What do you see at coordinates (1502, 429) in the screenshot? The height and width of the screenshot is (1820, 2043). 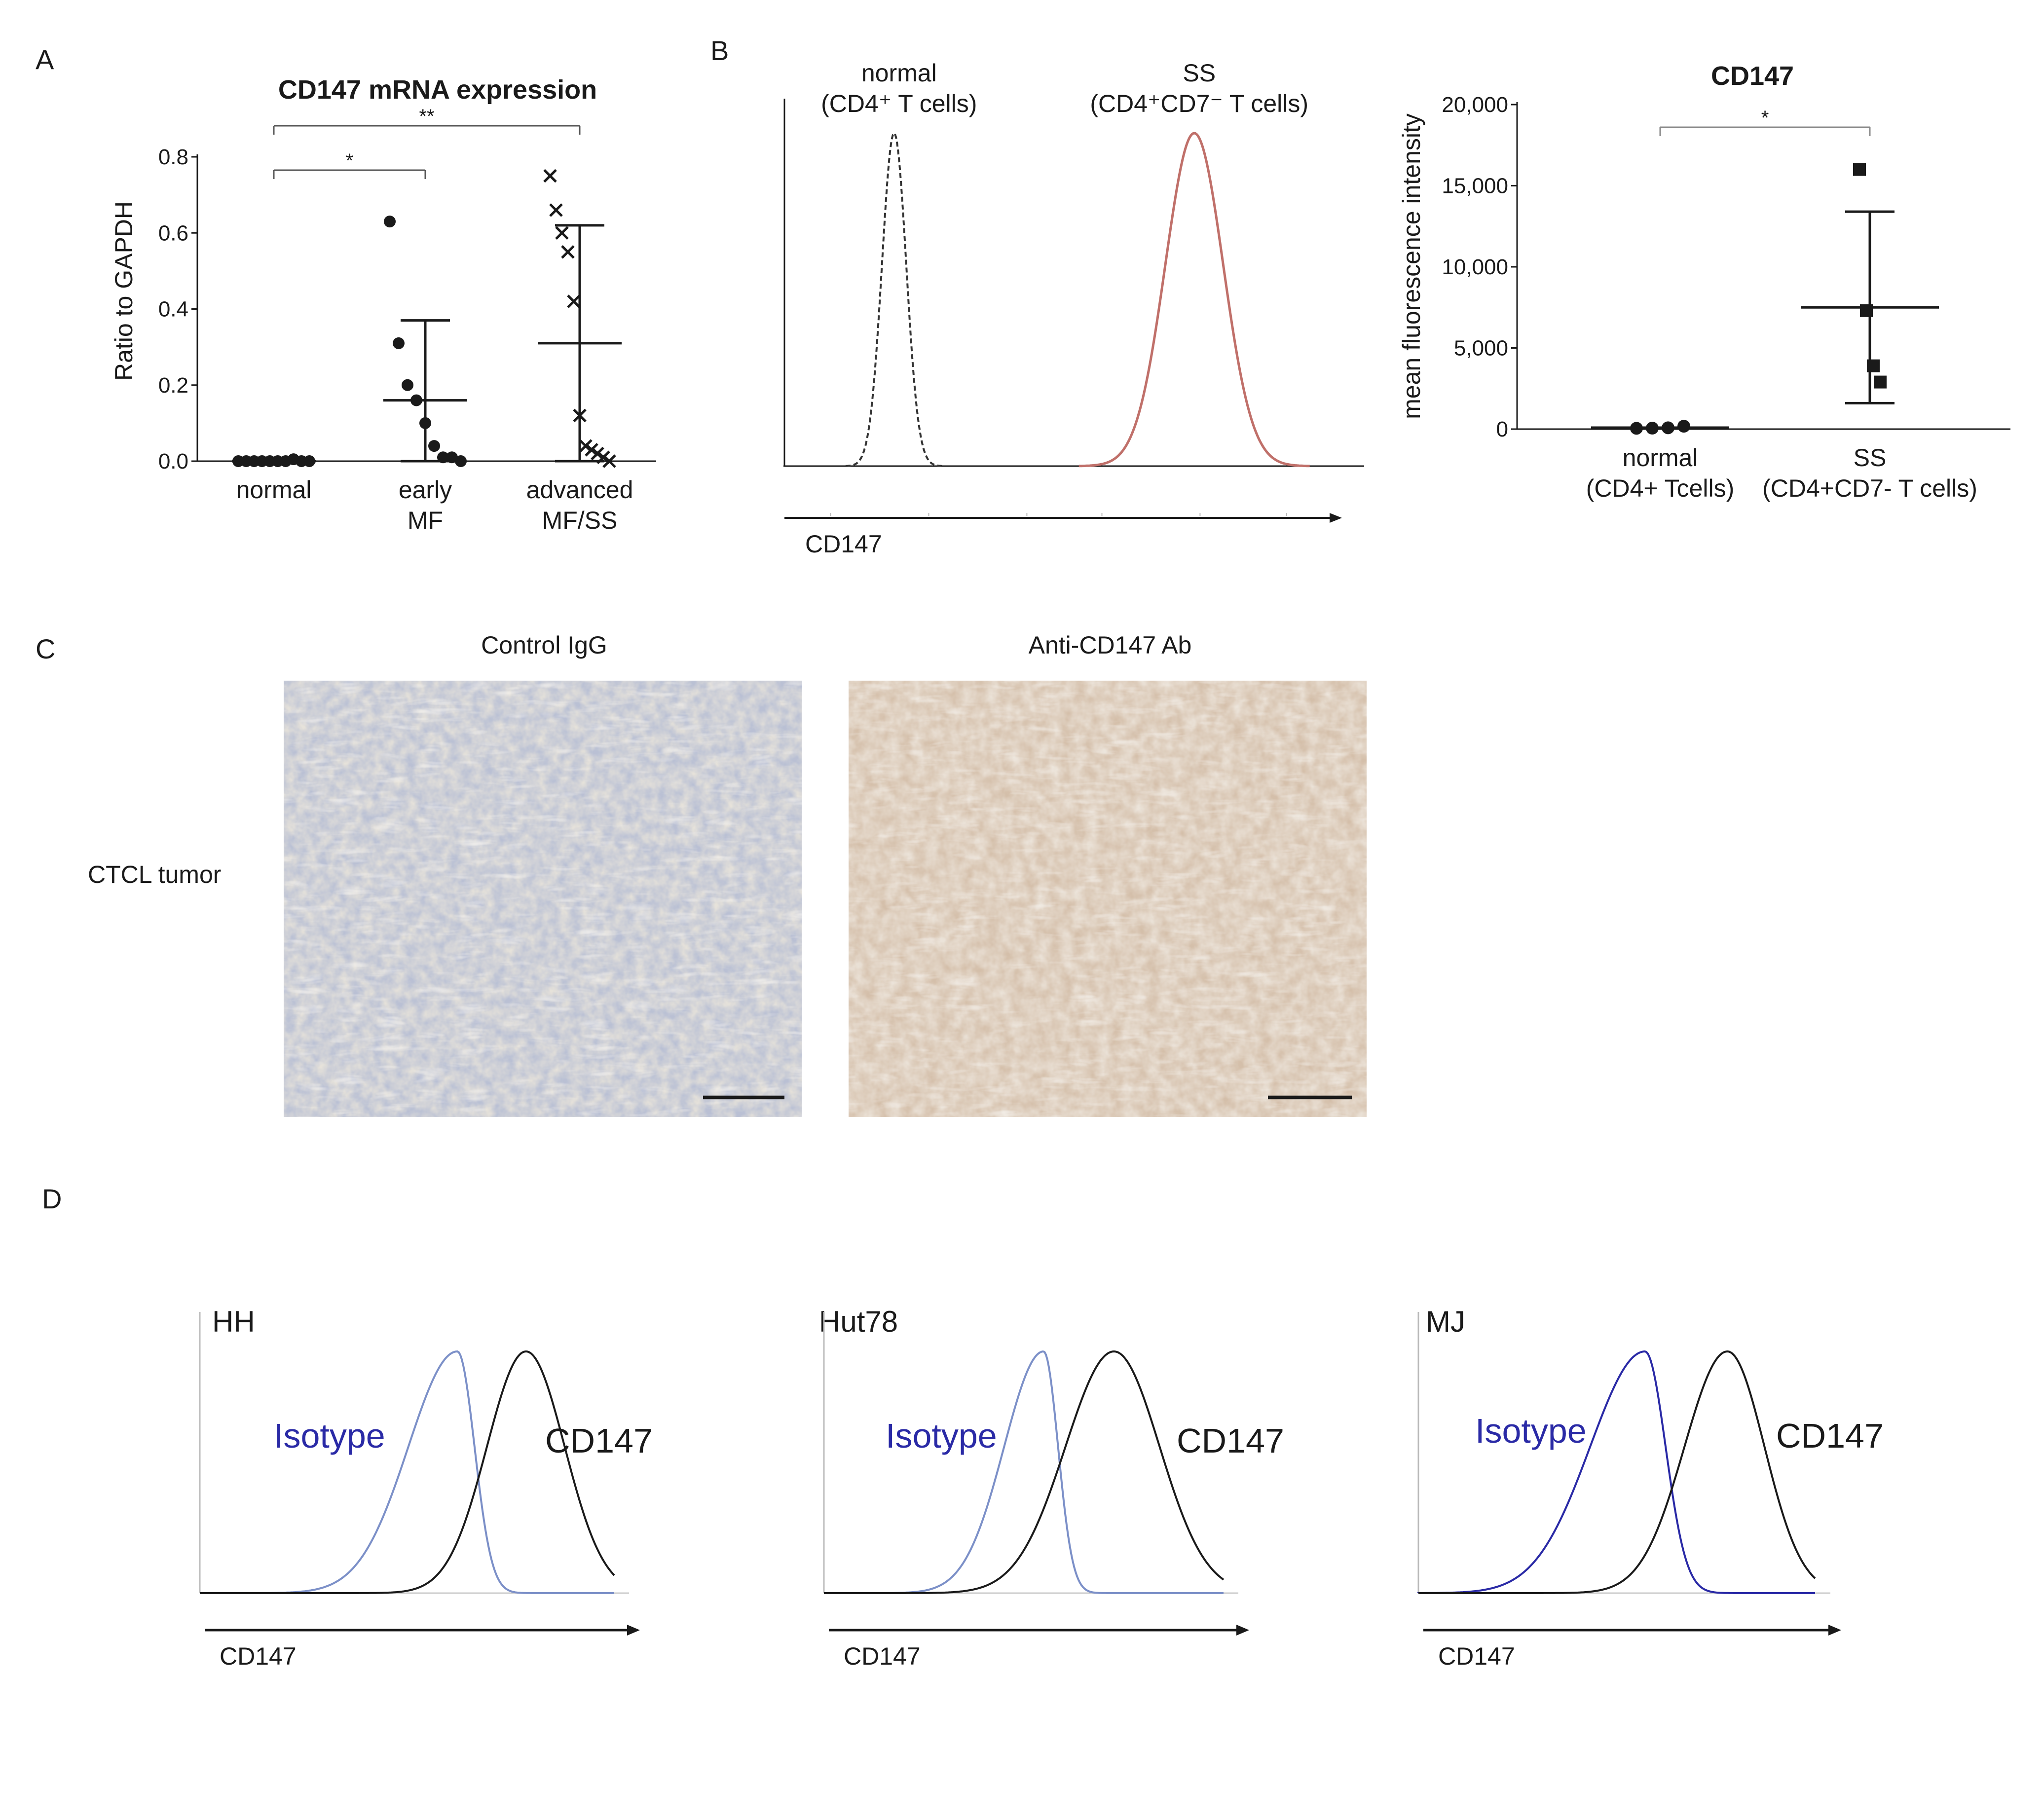 I see `y-tick-label: 0` at bounding box center [1502, 429].